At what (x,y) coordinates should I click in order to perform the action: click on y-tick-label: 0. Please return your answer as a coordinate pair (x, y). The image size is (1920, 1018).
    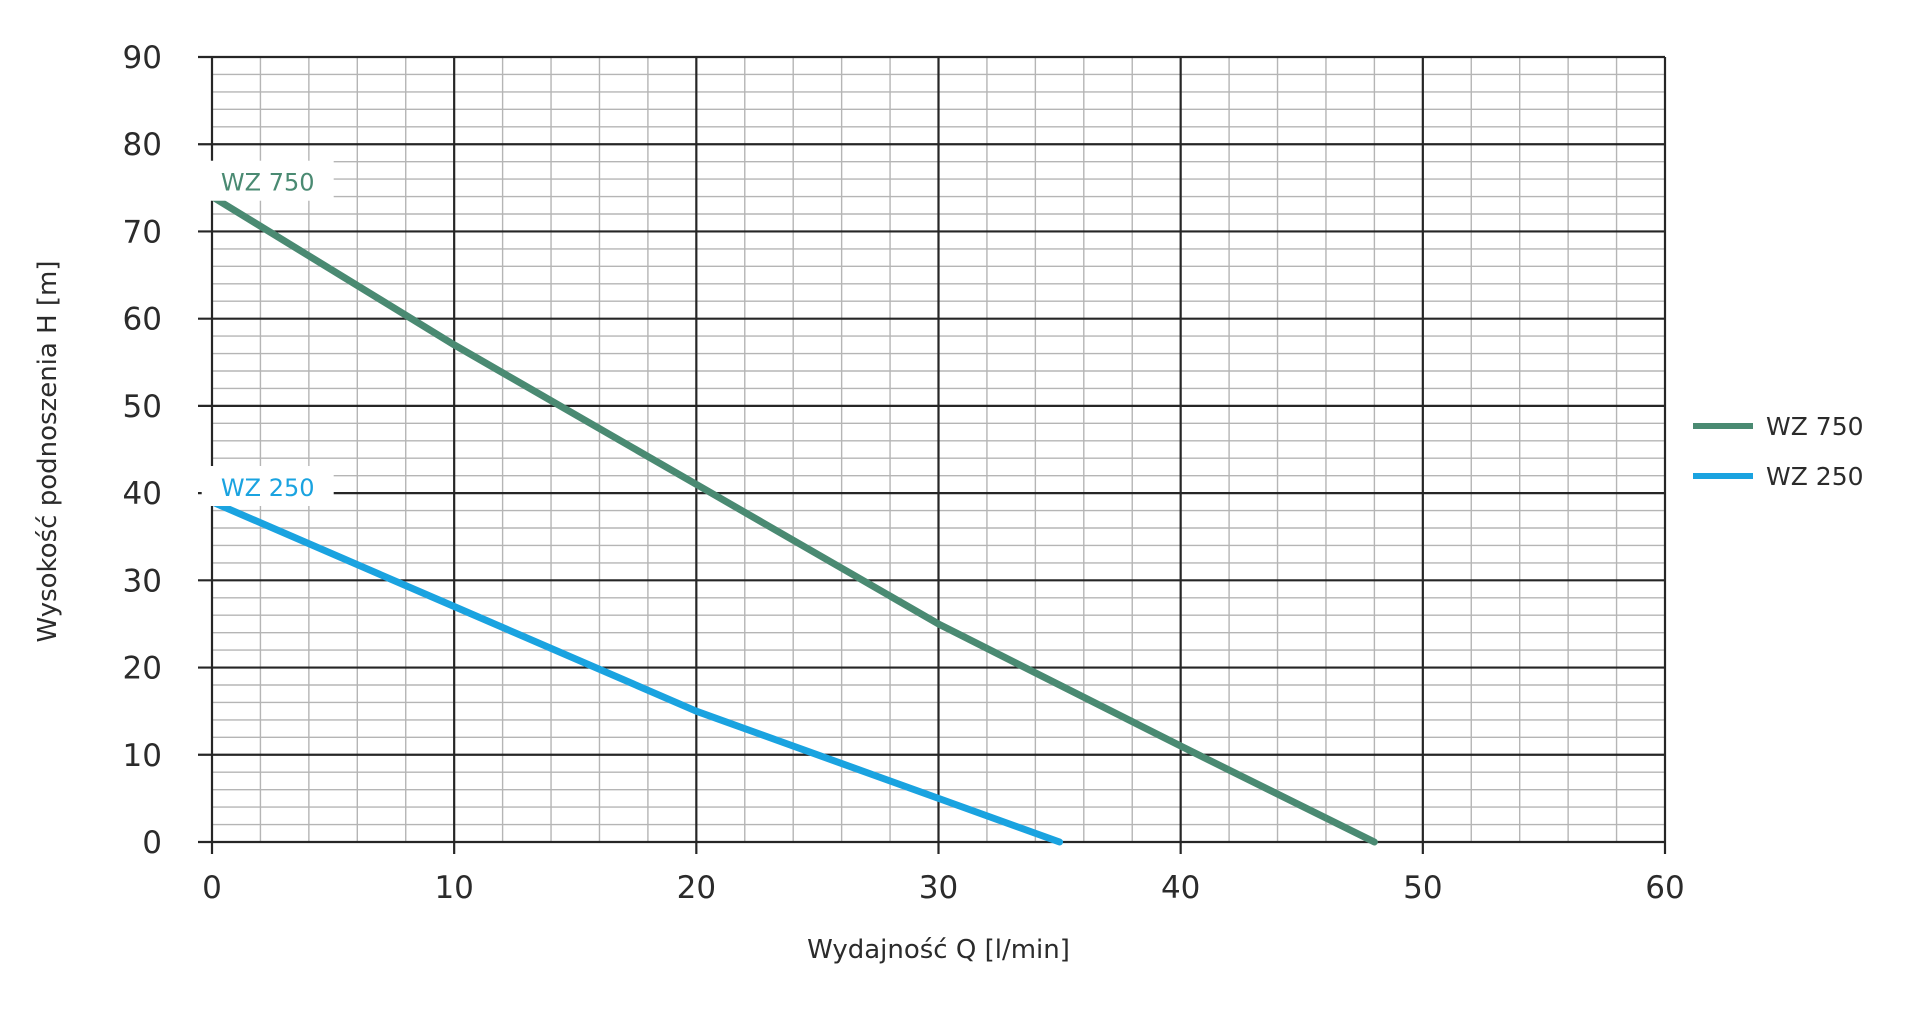
    Looking at the image, I should click on (152, 843).